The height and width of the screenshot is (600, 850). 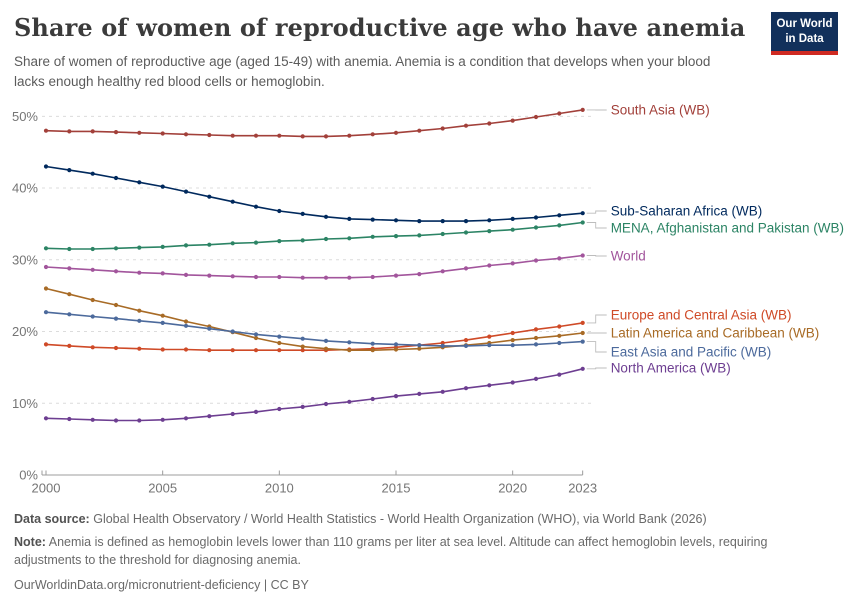 What do you see at coordinates (671, 368) in the screenshot?
I see `series-label-north-america-wb: North America (WB)` at bounding box center [671, 368].